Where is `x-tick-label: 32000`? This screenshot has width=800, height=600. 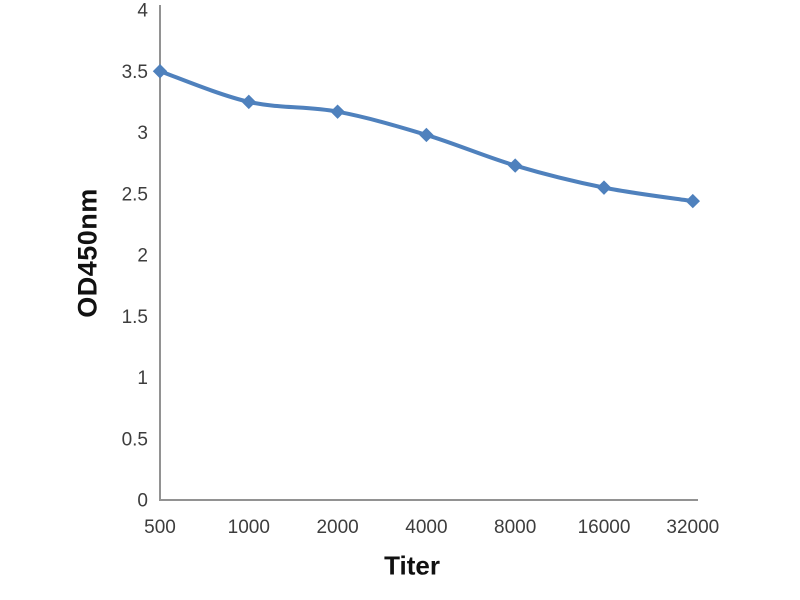 x-tick-label: 32000 is located at coordinates (692, 527).